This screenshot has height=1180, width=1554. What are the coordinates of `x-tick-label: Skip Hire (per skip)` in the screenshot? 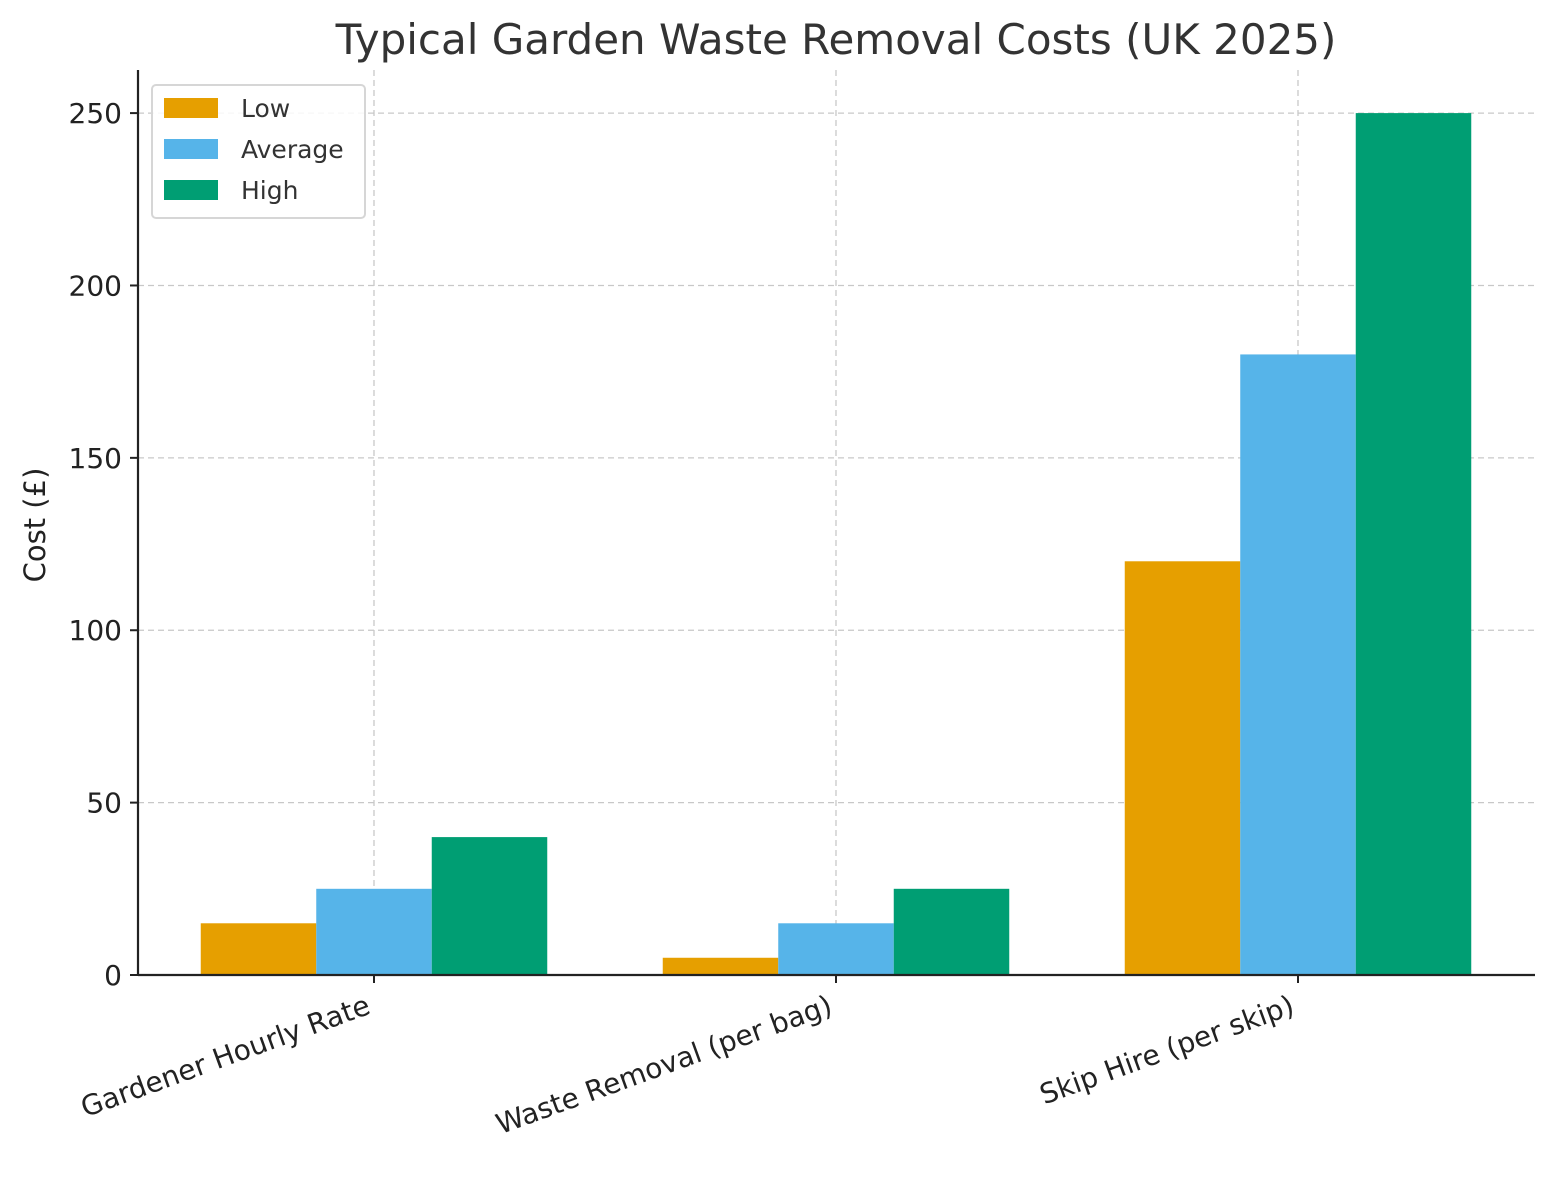 It's located at (1166, 1050).